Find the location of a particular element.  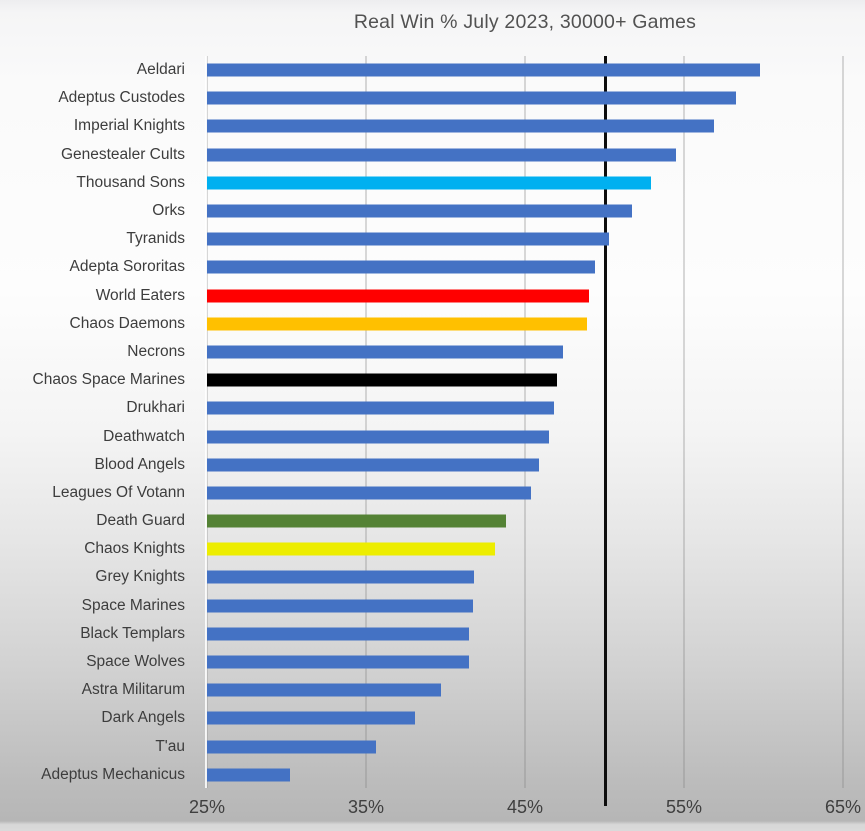

category-label: Adeptus Mechanicus is located at coordinates (113, 774).